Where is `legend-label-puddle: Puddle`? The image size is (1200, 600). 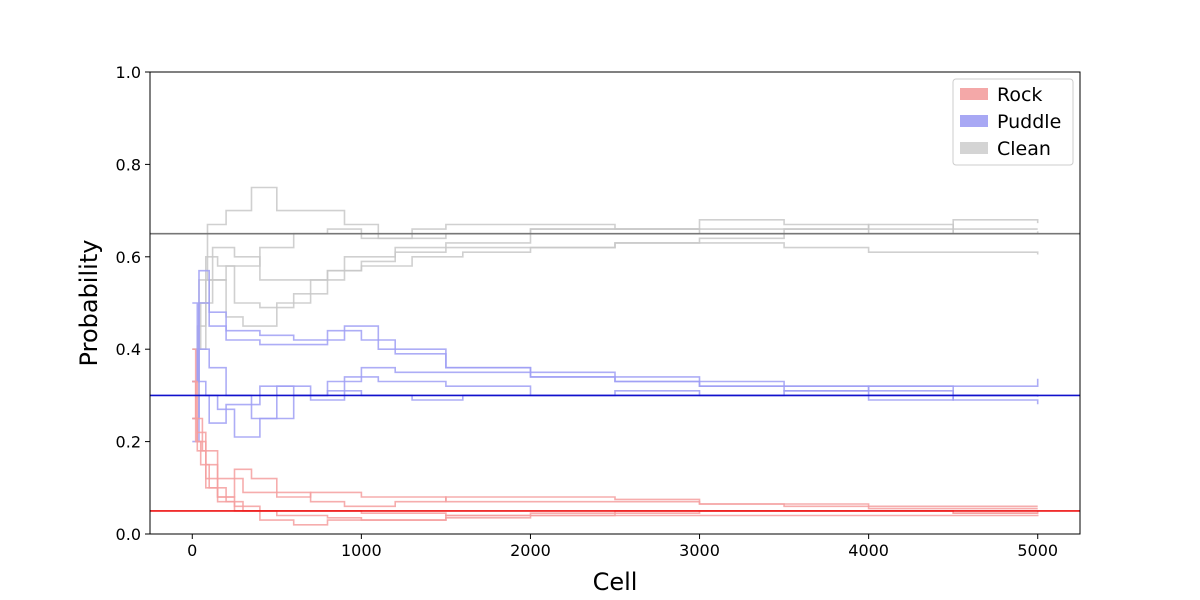 legend-label-puddle: Puddle is located at coordinates (1029, 122).